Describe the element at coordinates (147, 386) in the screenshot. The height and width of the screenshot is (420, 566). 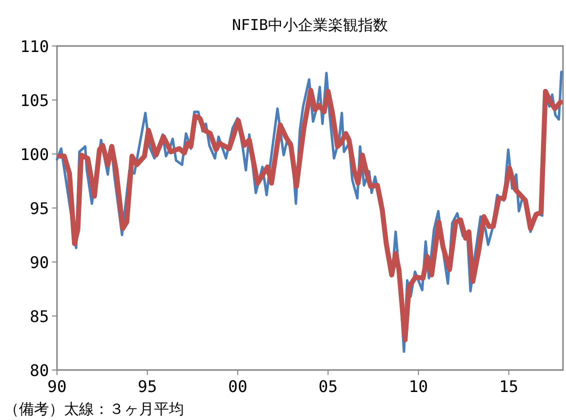
I see `x-tick-label: 95` at that location.